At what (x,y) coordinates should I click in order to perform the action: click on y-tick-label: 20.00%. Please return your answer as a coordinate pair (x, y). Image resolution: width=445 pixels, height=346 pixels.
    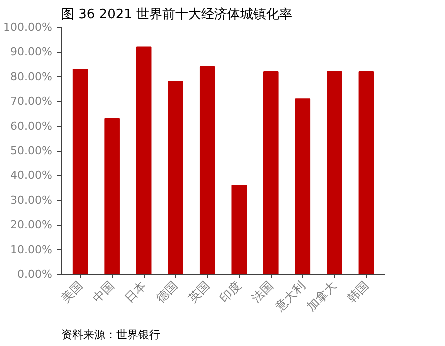
    Looking at the image, I should click on (31, 225).